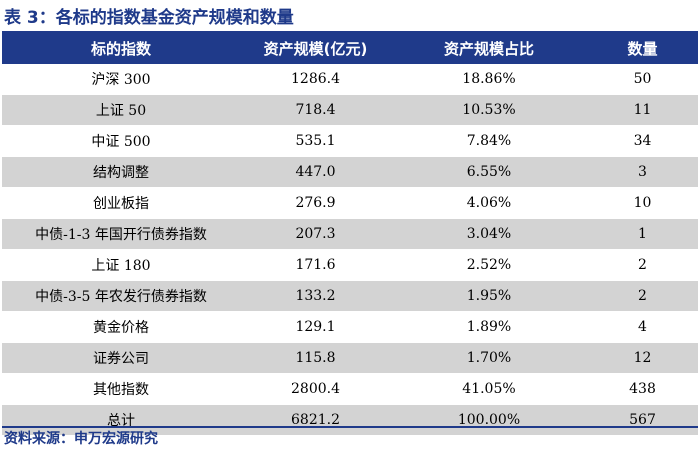 The image size is (700, 452). I want to click on cell-index: 总计, so click(121, 420).